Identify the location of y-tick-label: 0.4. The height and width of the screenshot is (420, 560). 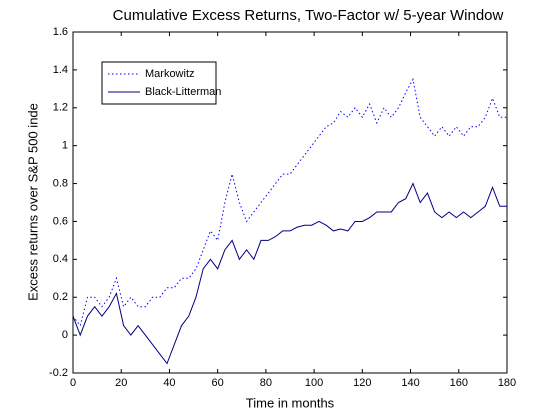
(60, 259).